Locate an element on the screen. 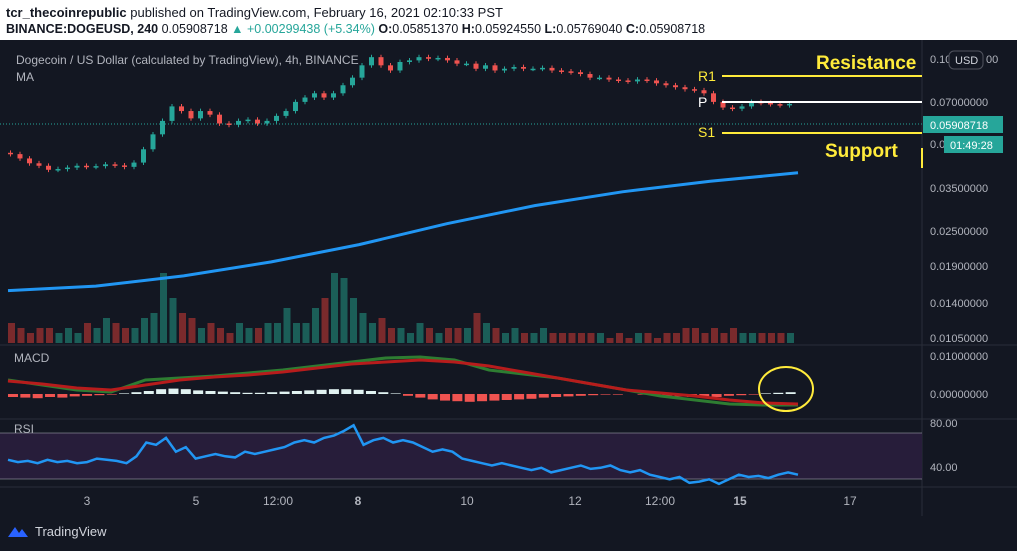 The width and height of the screenshot is (1017, 551). author-name: tcr_thecoinrepublic is located at coordinates (66, 12).